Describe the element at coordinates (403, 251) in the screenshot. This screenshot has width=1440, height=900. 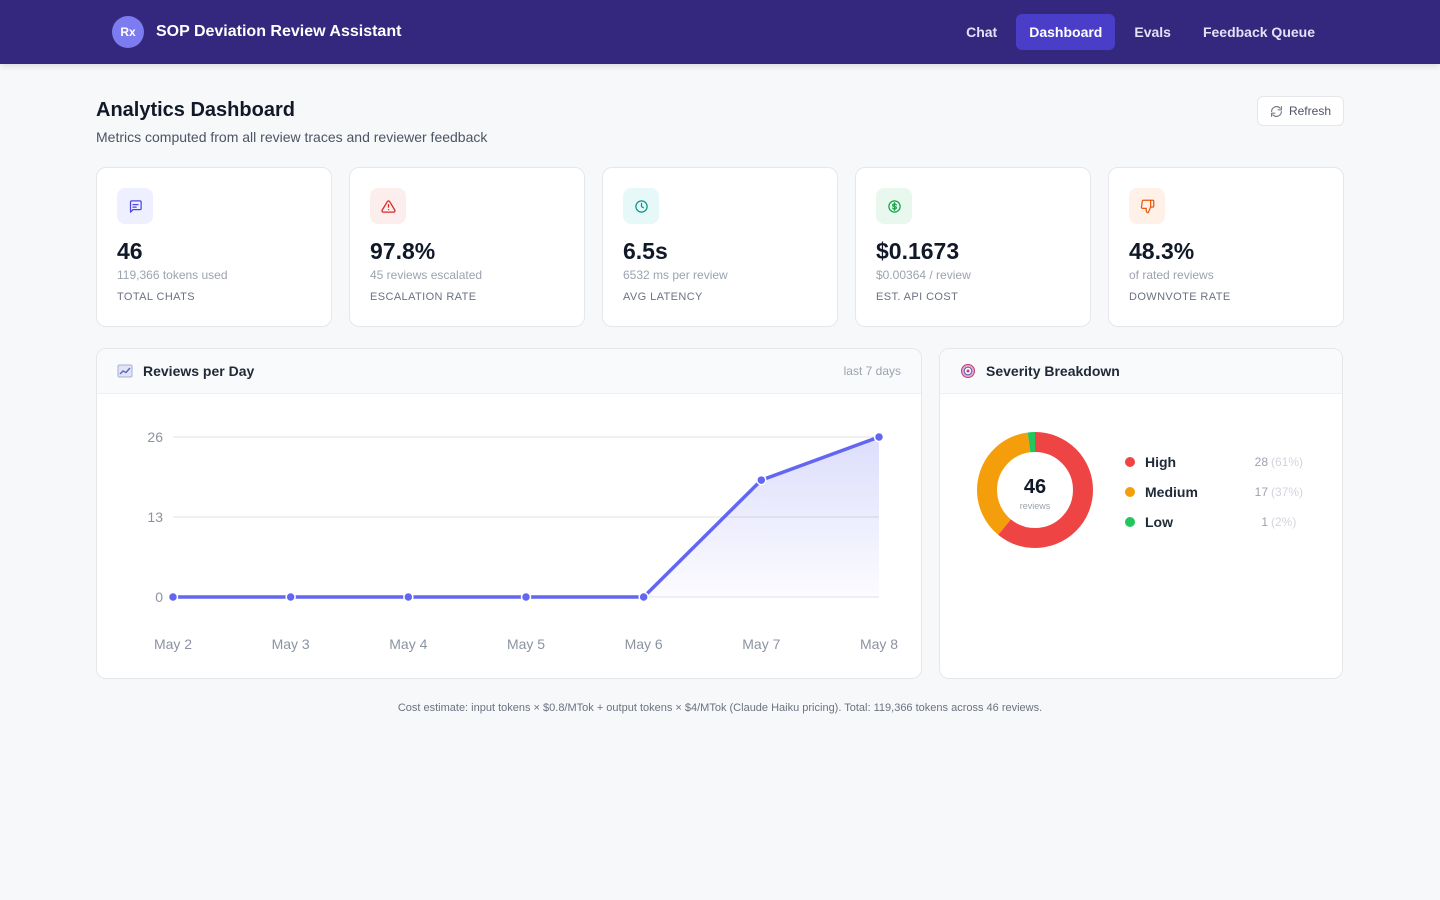
I see `stat-value: 97.8%` at that location.